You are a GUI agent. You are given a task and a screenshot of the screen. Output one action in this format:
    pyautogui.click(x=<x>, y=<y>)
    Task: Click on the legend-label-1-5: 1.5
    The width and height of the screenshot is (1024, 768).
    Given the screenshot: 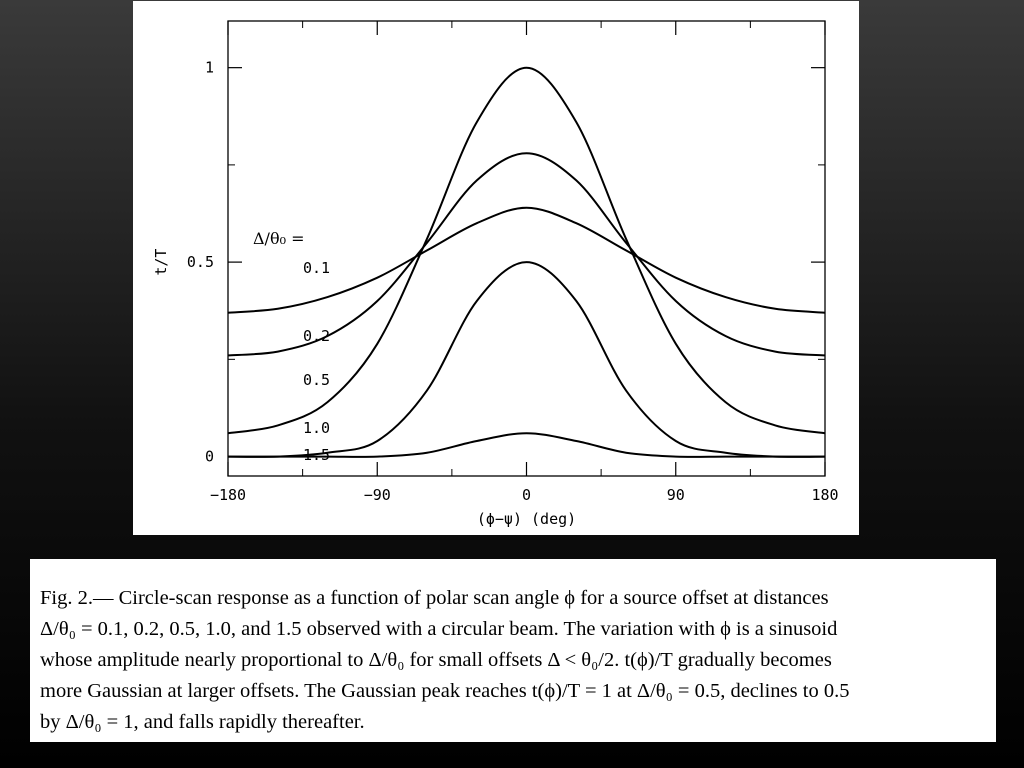 What is the action you would take?
    pyautogui.click(x=316, y=455)
    